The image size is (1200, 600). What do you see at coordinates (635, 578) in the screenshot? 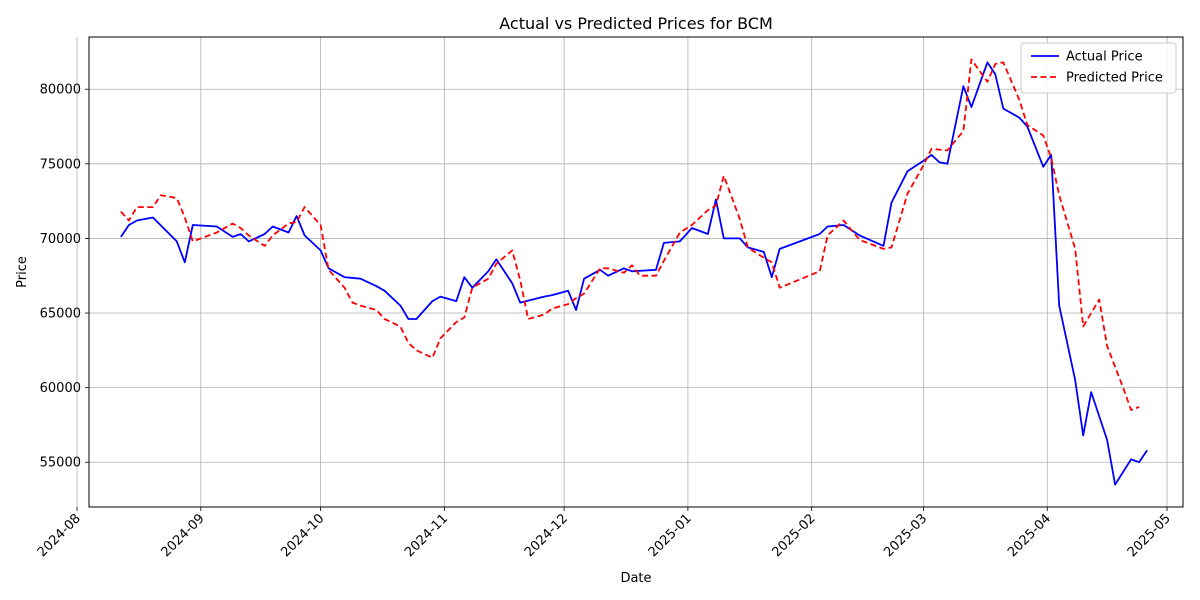
I see `x-axis-label: Date` at bounding box center [635, 578].